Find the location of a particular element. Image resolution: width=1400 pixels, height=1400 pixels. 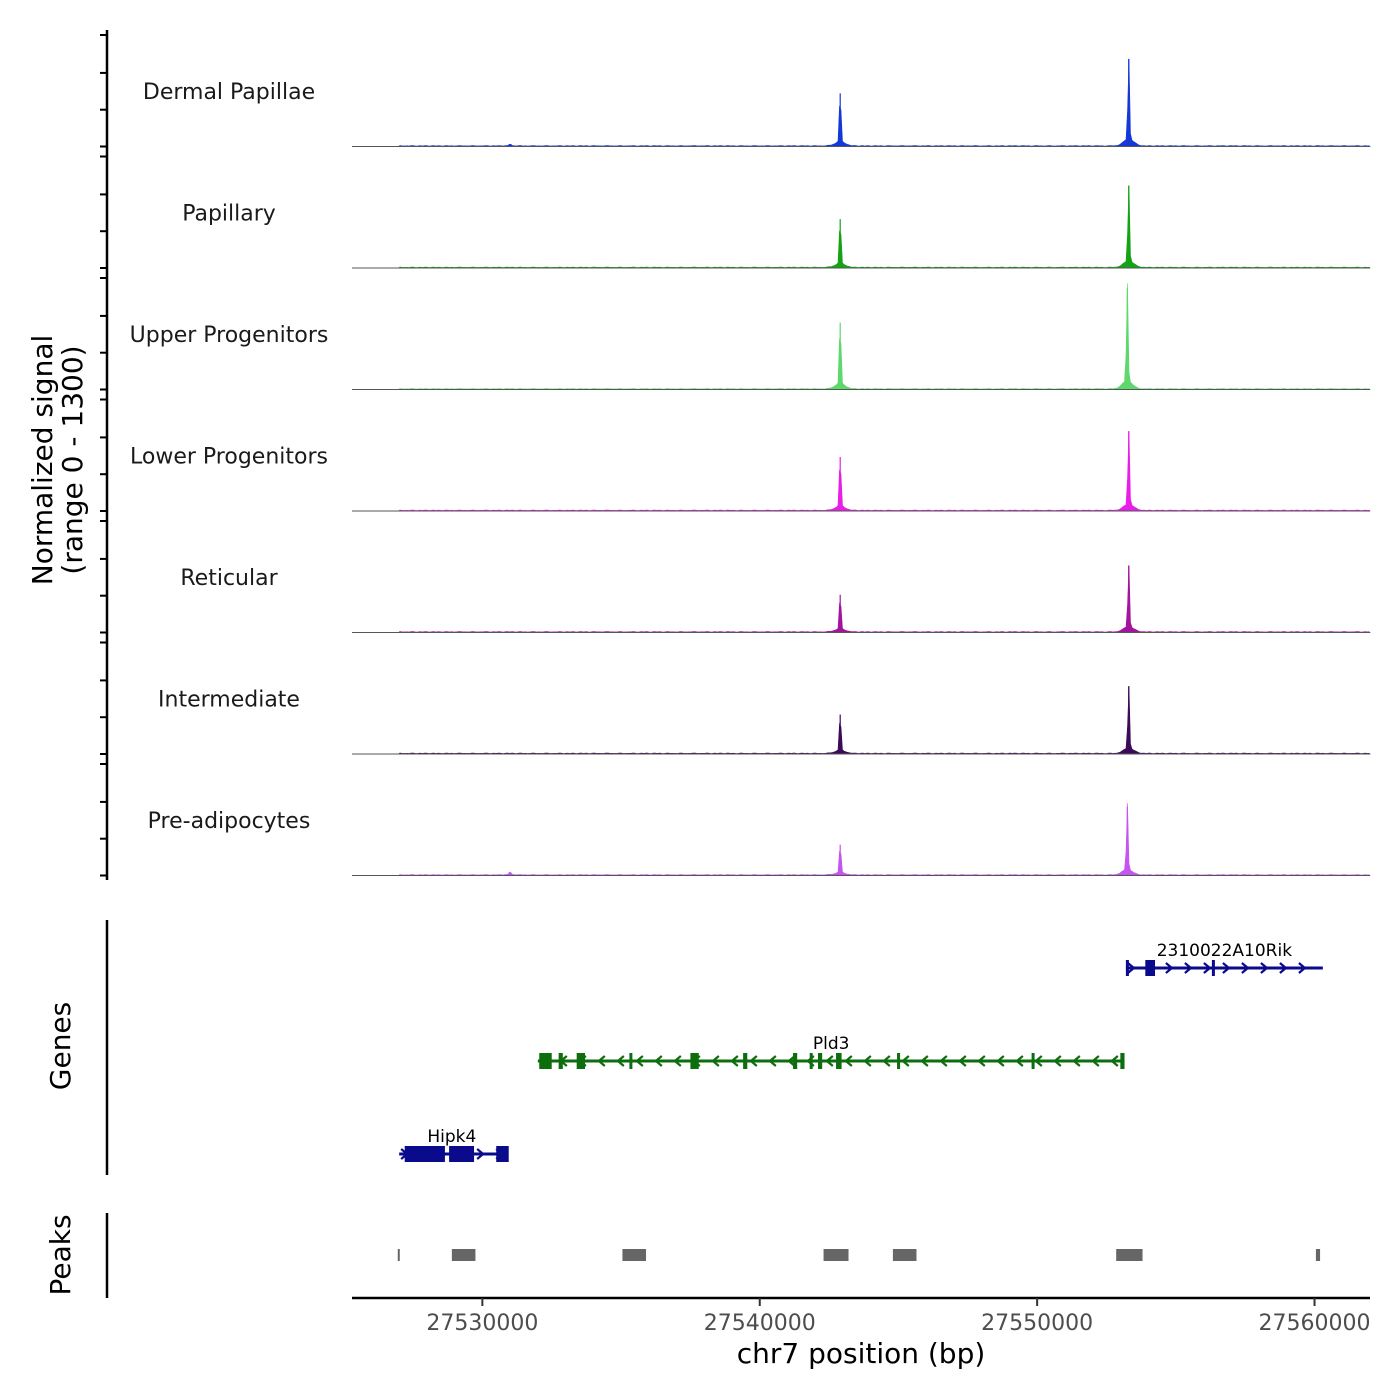

signal-y-axis-ticks is located at coordinates (103, 455).